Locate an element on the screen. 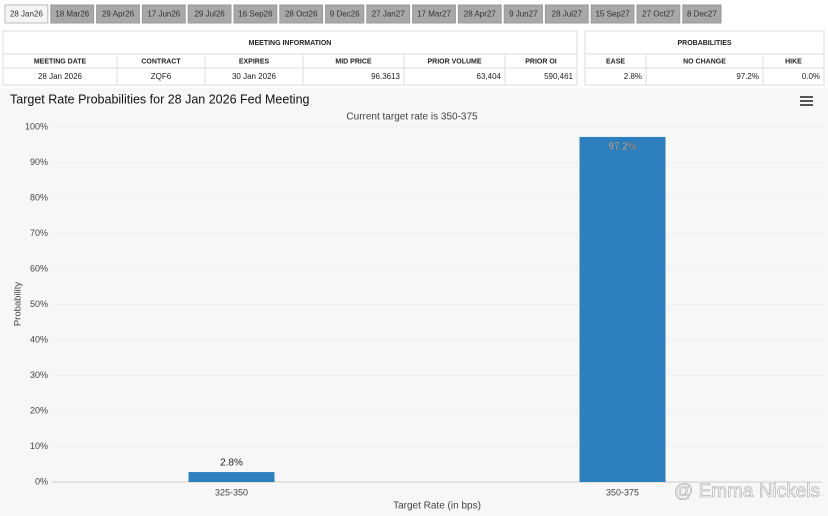 This screenshot has width=828, height=516. column-header: PRIOR VOLUME is located at coordinates (454, 61).